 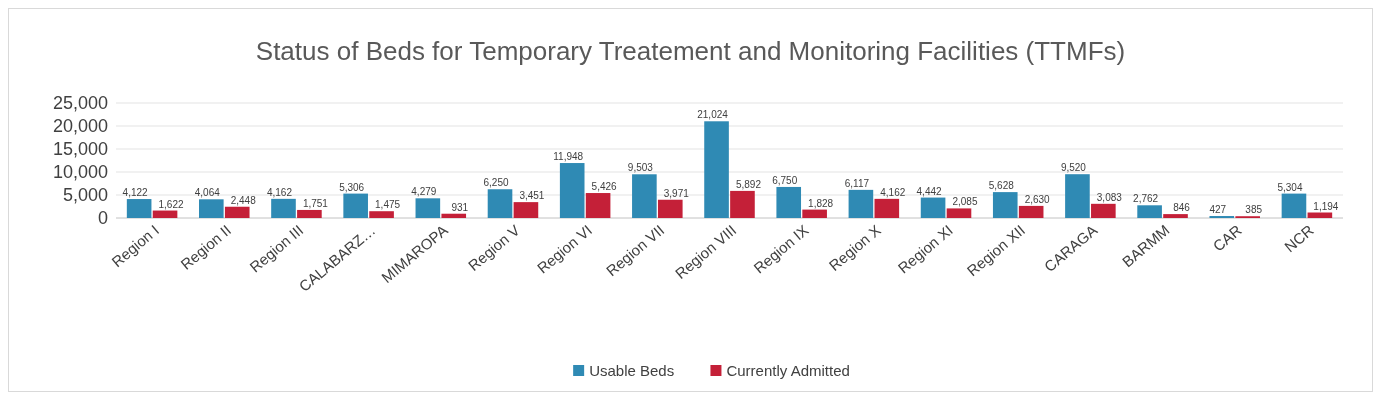 What do you see at coordinates (929, 191) in the screenshot?
I see `data-label: 4,442` at bounding box center [929, 191].